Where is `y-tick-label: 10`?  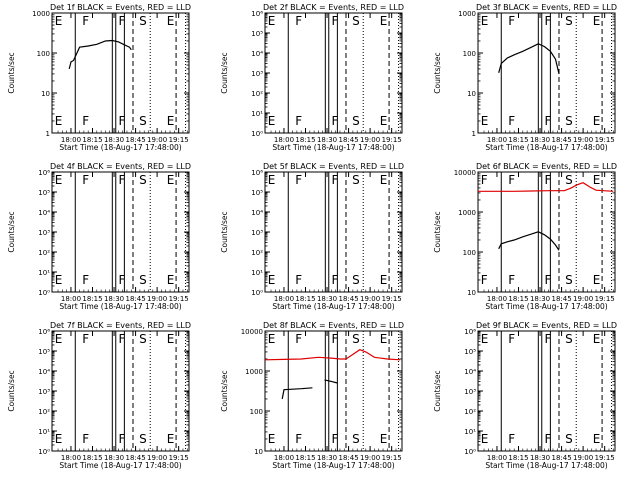
y-tick-label: 10 is located at coordinates (471, 293).